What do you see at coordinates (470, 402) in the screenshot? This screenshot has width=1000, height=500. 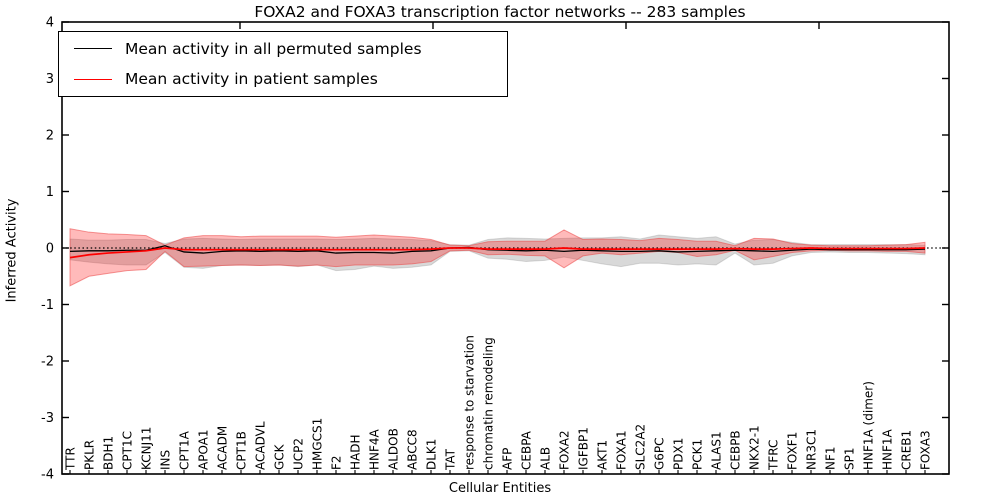 I see `x-tick-label: response to starvation` at bounding box center [470, 402].